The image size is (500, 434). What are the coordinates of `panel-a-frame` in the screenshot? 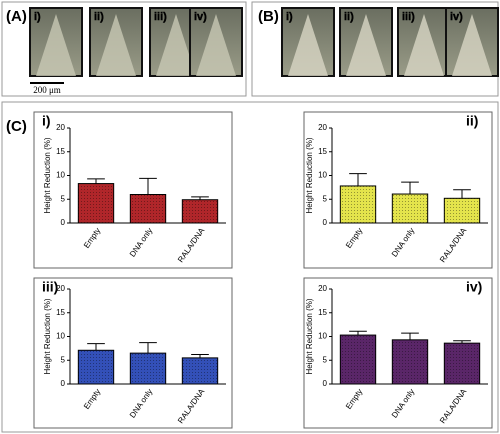 It's located at (124, 49).